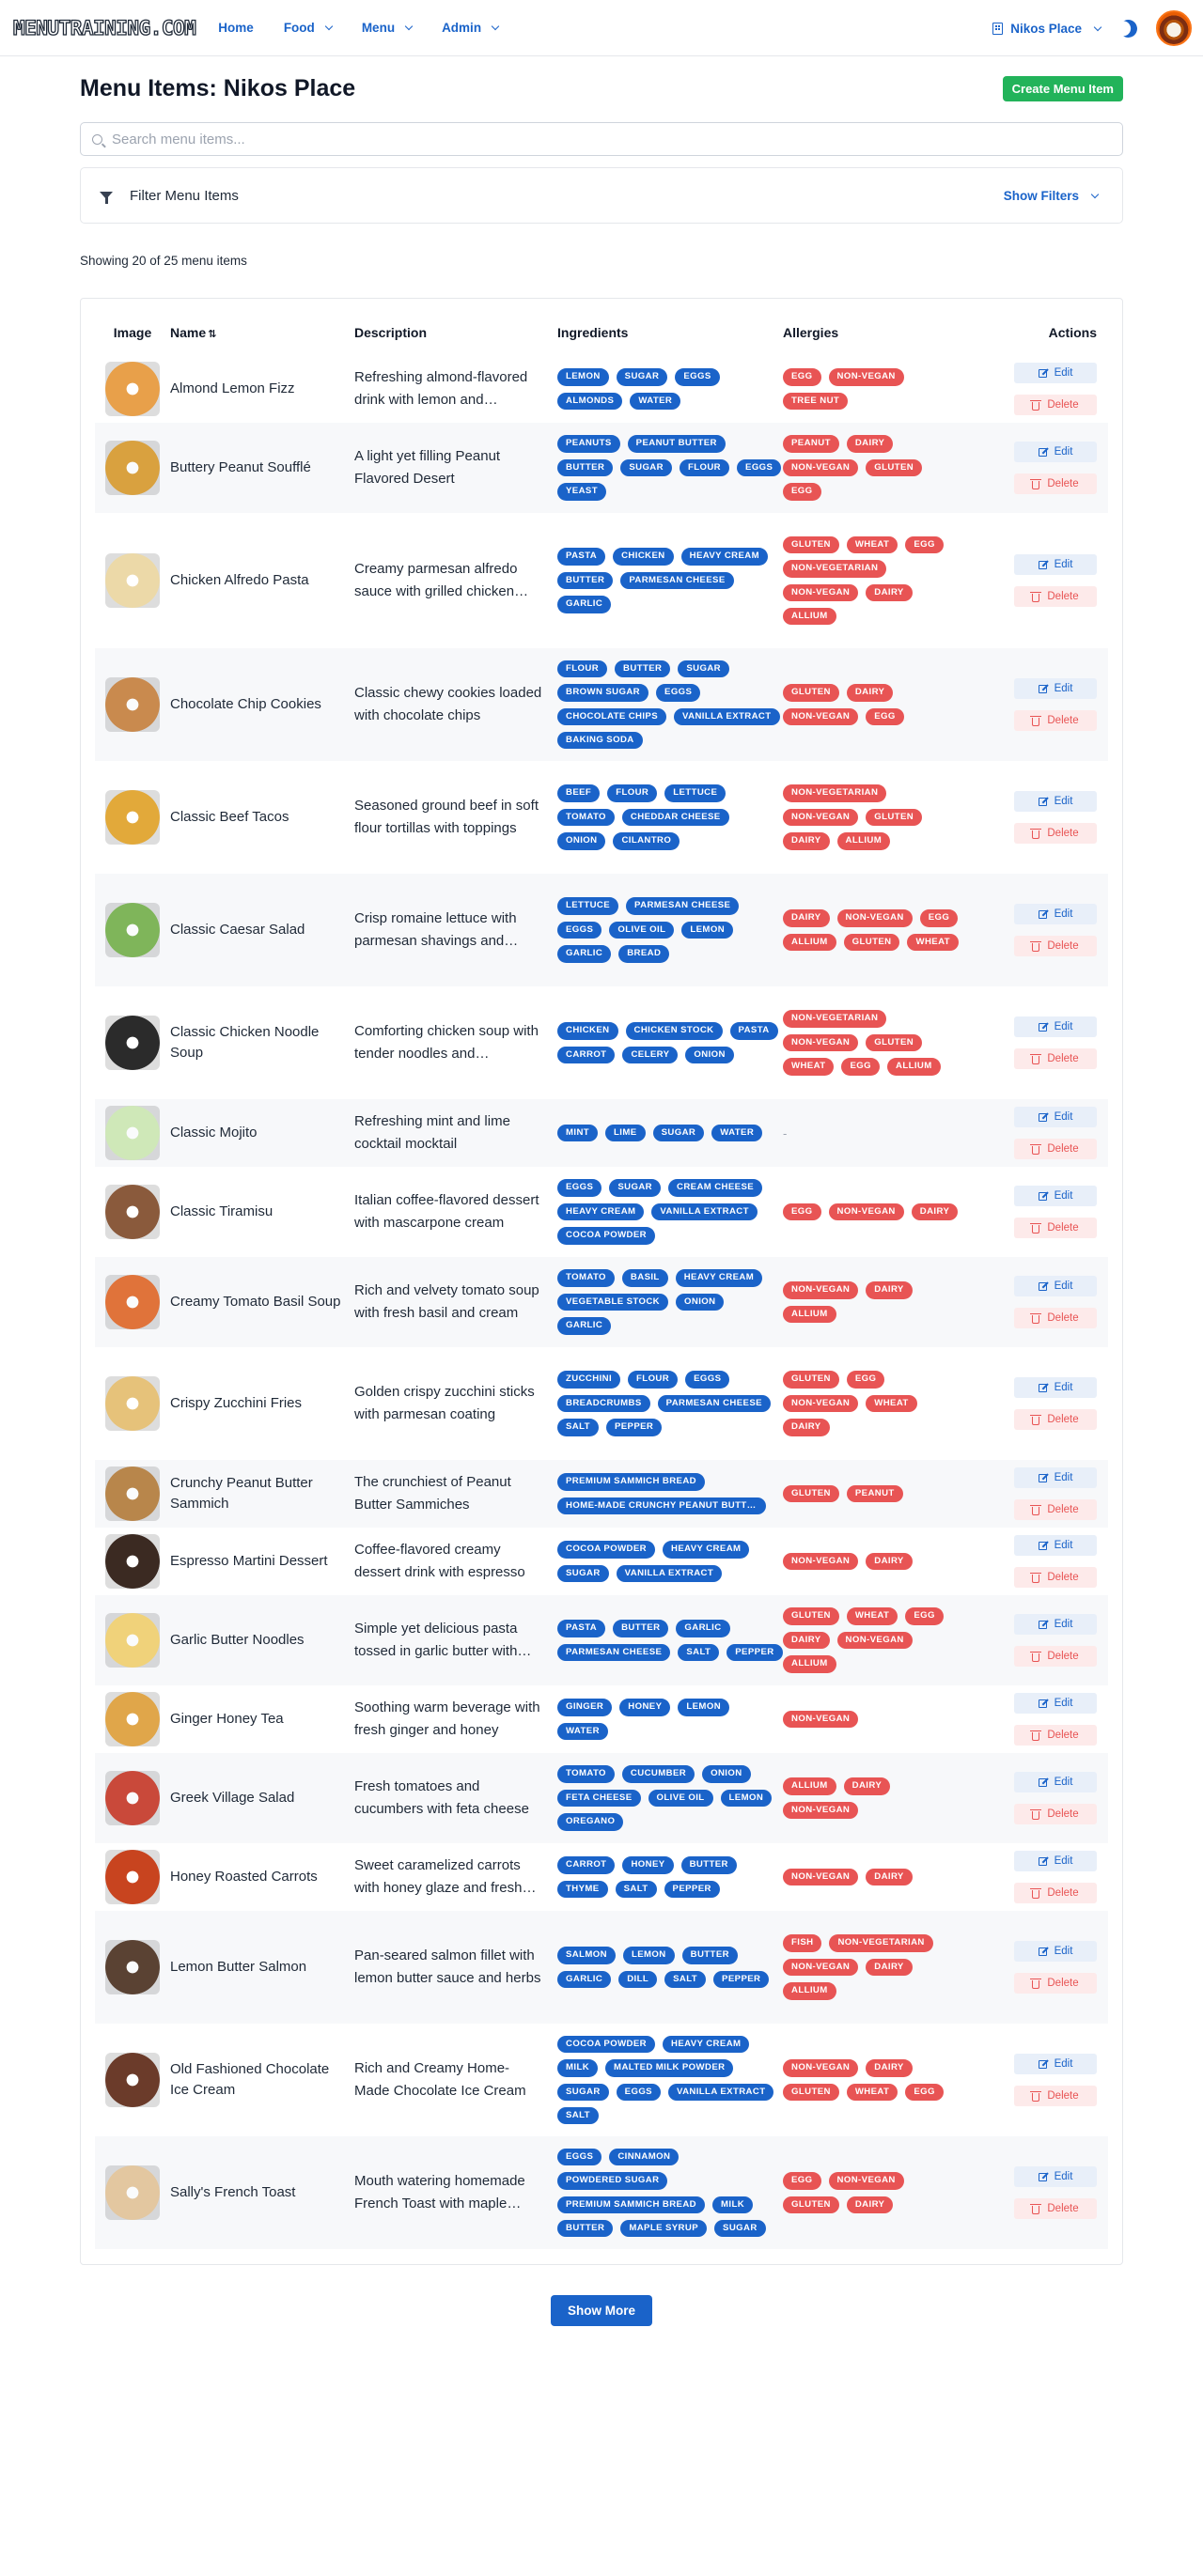 The width and height of the screenshot is (1203, 2576). Describe the element at coordinates (1036, 1318) in the screenshot. I see `trash-icon` at that location.